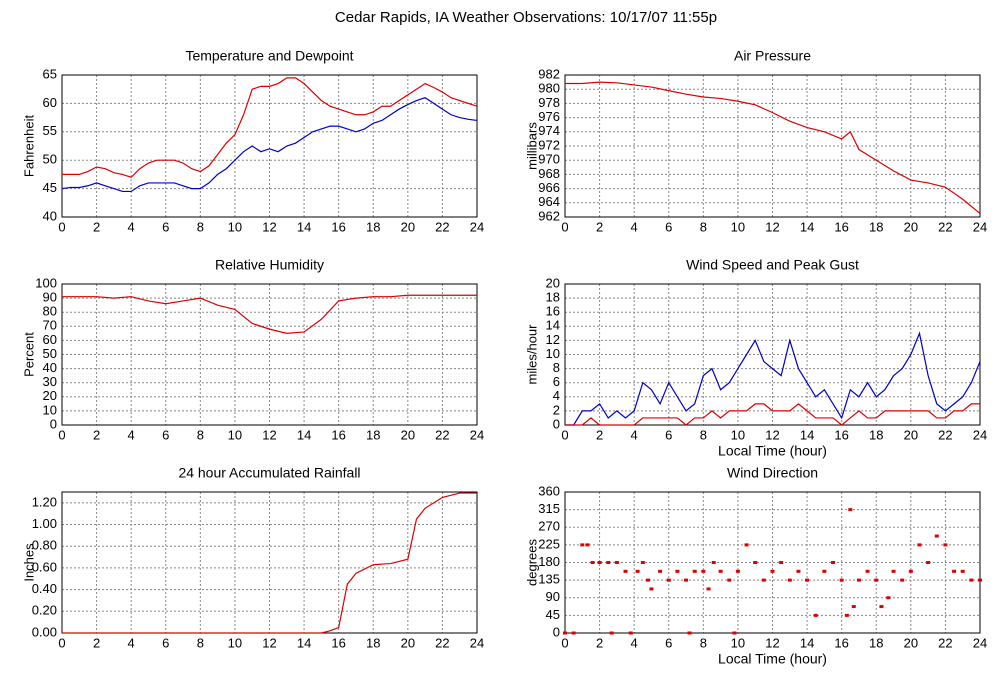 This screenshot has height=680, width=1000. Describe the element at coordinates (668, 642) in the screenshot. I see `x-tick-label: 6` at that location.